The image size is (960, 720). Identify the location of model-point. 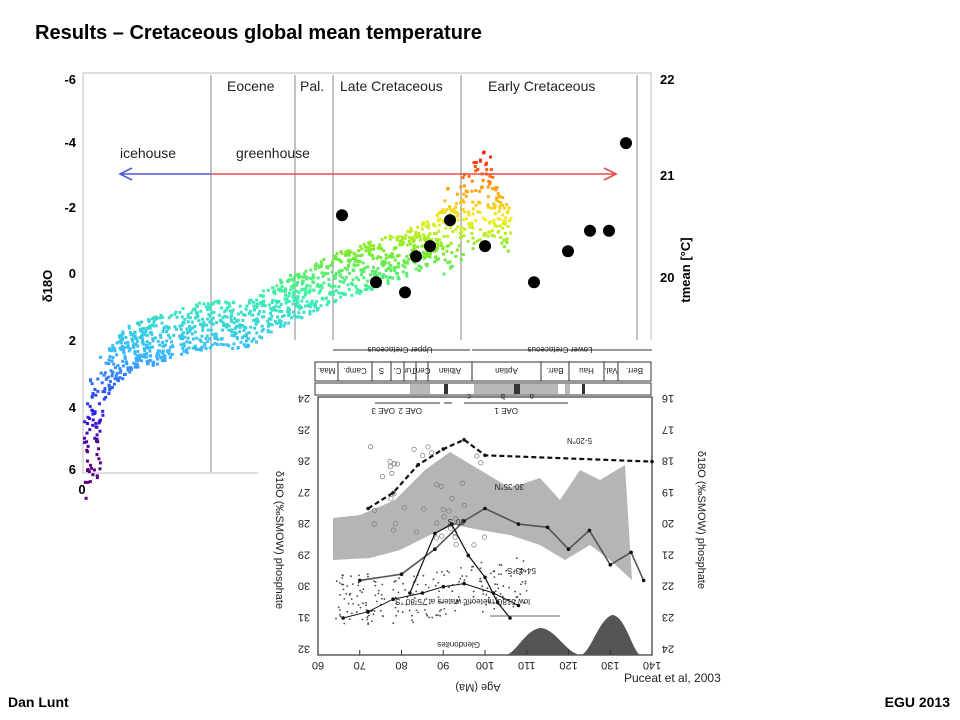
(430, 246).